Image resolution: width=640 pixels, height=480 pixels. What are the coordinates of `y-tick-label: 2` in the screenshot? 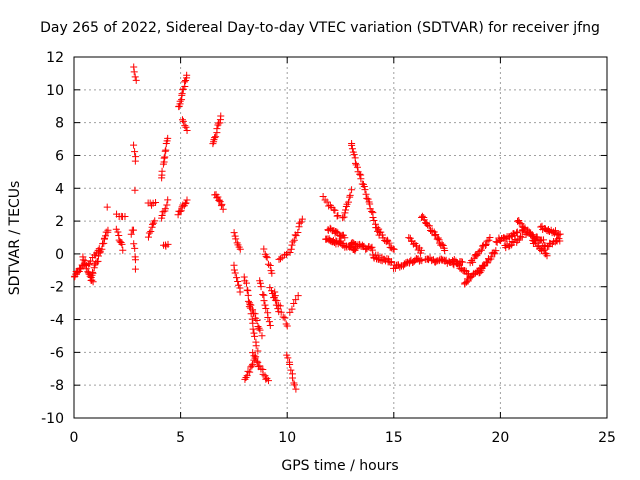 It's located at (59, 222).